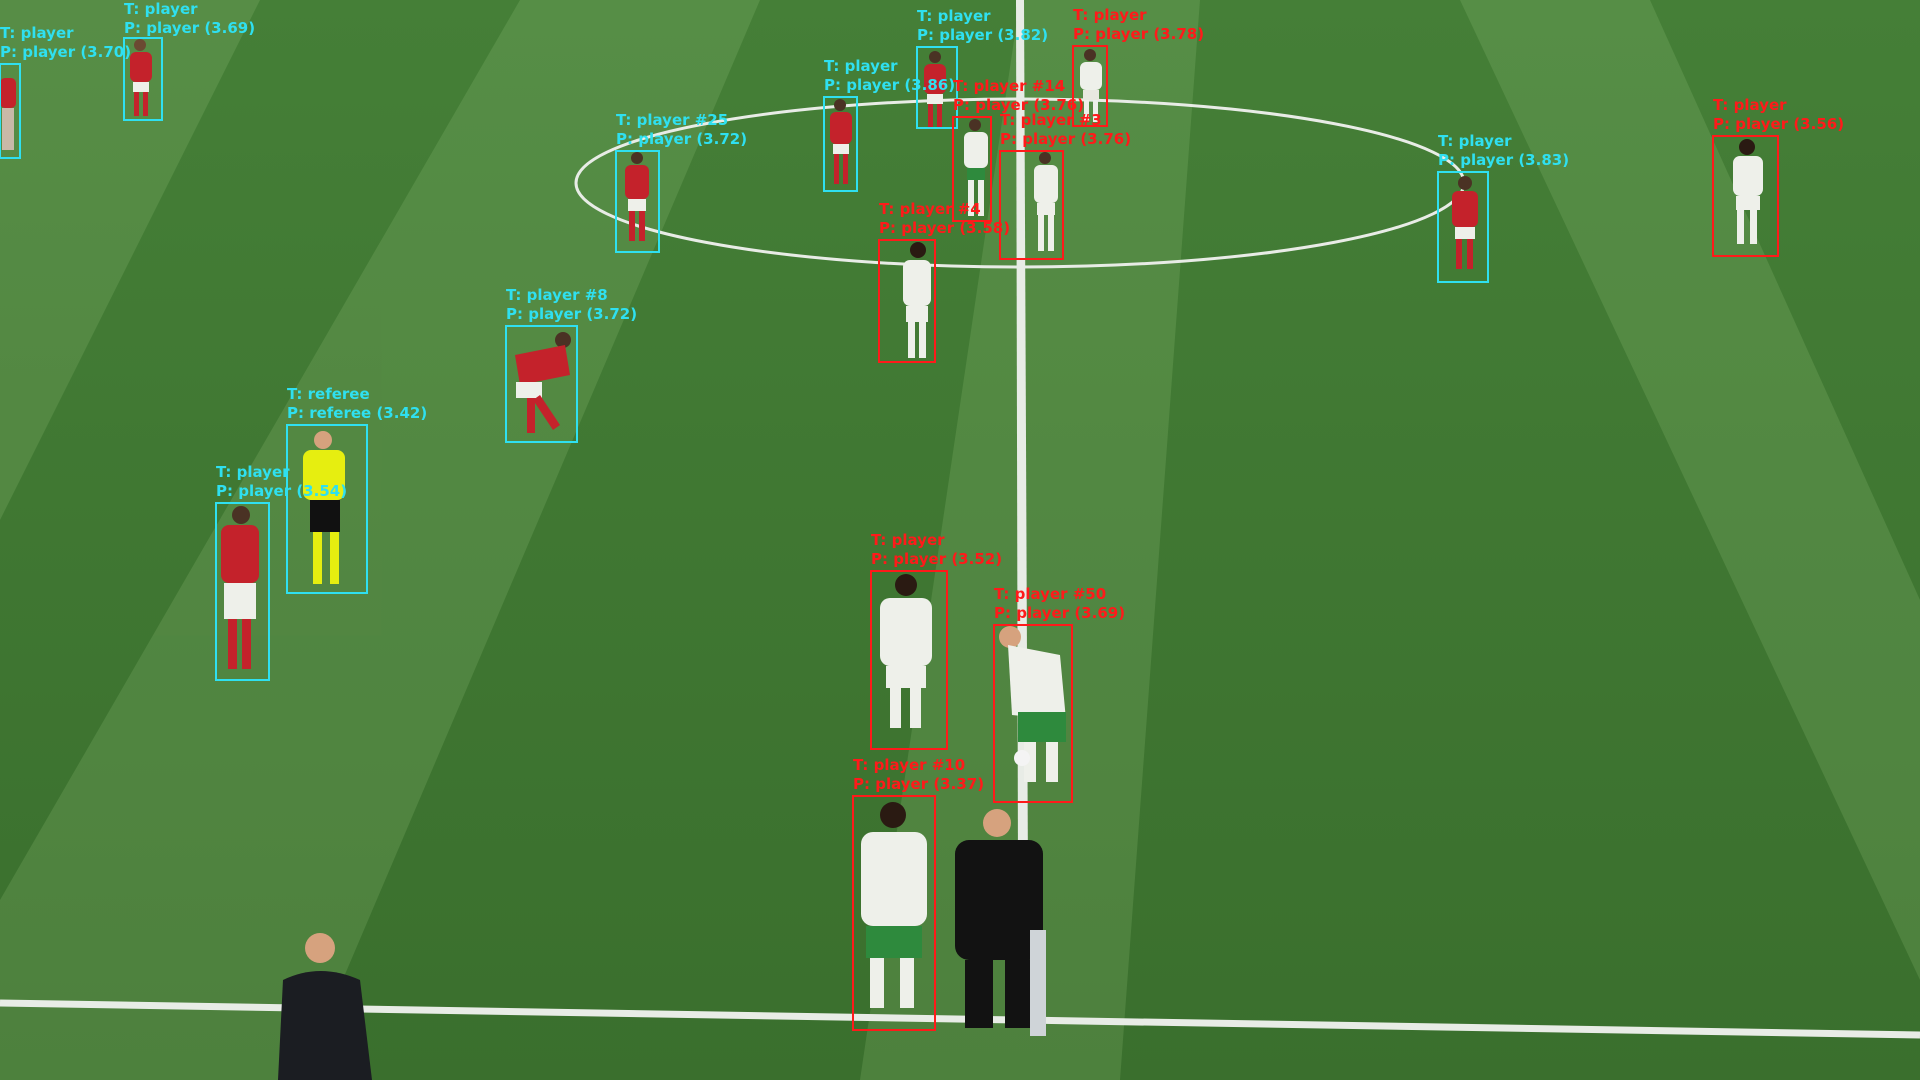  Describe the element at coordinates (66, 52) in the screenshot. I see `prediction-text: P: player (3.70)` at that location.